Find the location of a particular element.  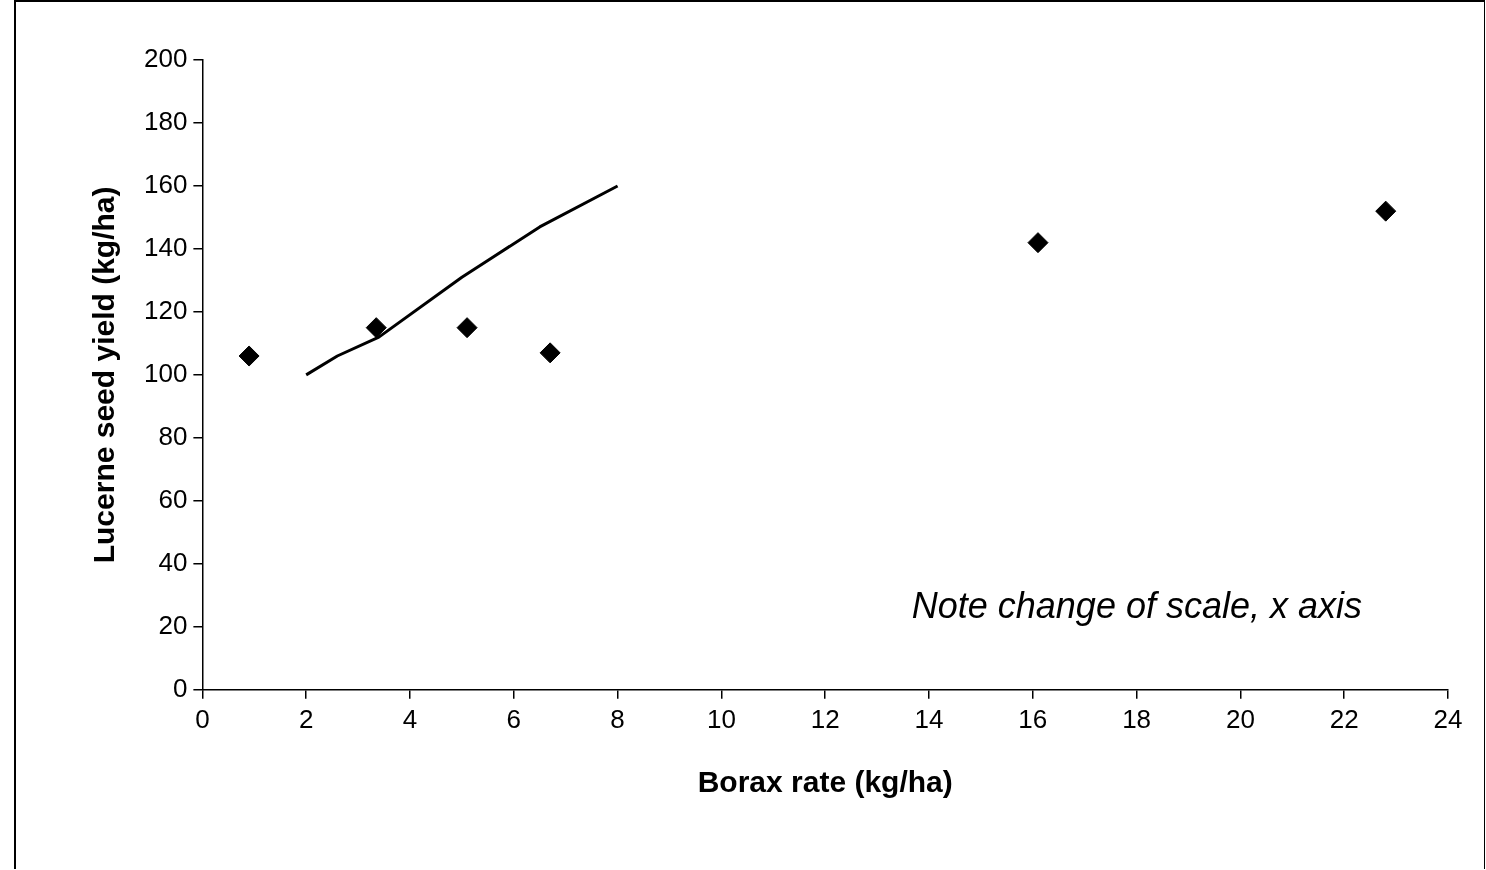

y-tick-label: 120 is located at coordinates (165, 310).